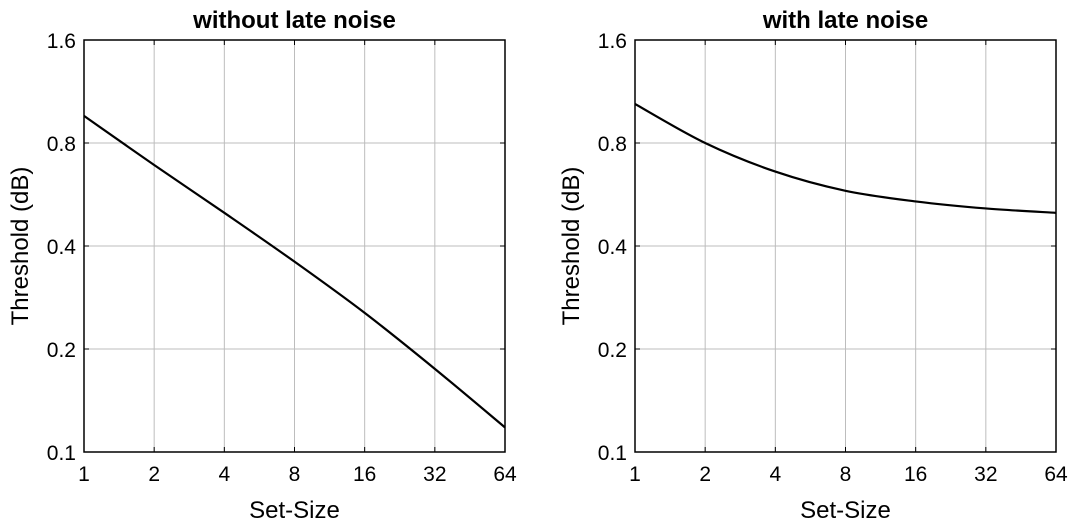 Image resolution: width=1075 pixels, height=524 pixels. Describe the element at coordinates (845, 20) in the screenshot. I see `chart-title: with late noise` at that location.